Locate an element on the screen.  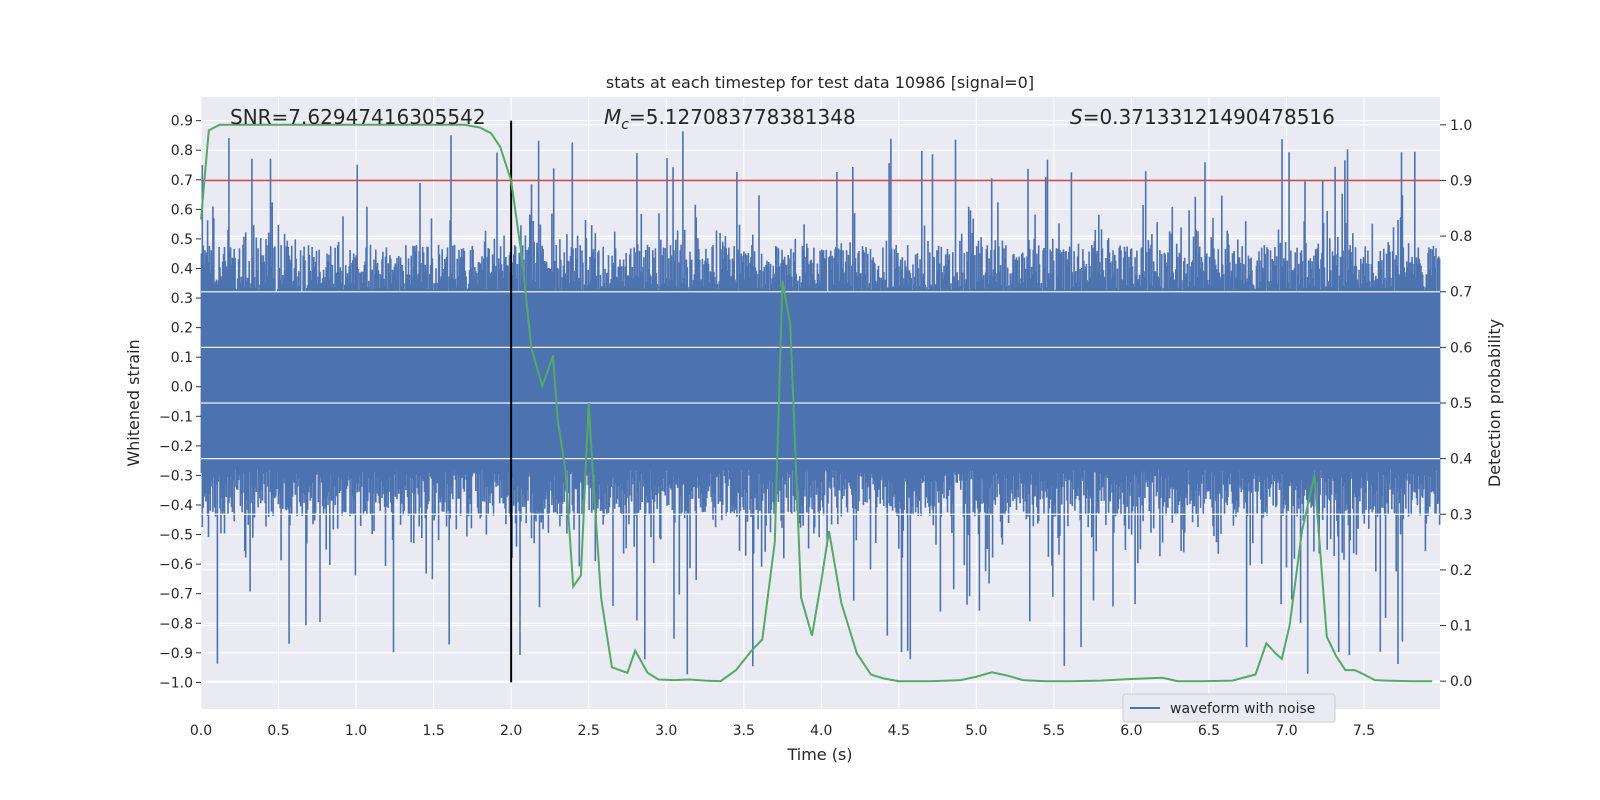
legend-label: waveform with noise is located at coordinates (1242, 709).